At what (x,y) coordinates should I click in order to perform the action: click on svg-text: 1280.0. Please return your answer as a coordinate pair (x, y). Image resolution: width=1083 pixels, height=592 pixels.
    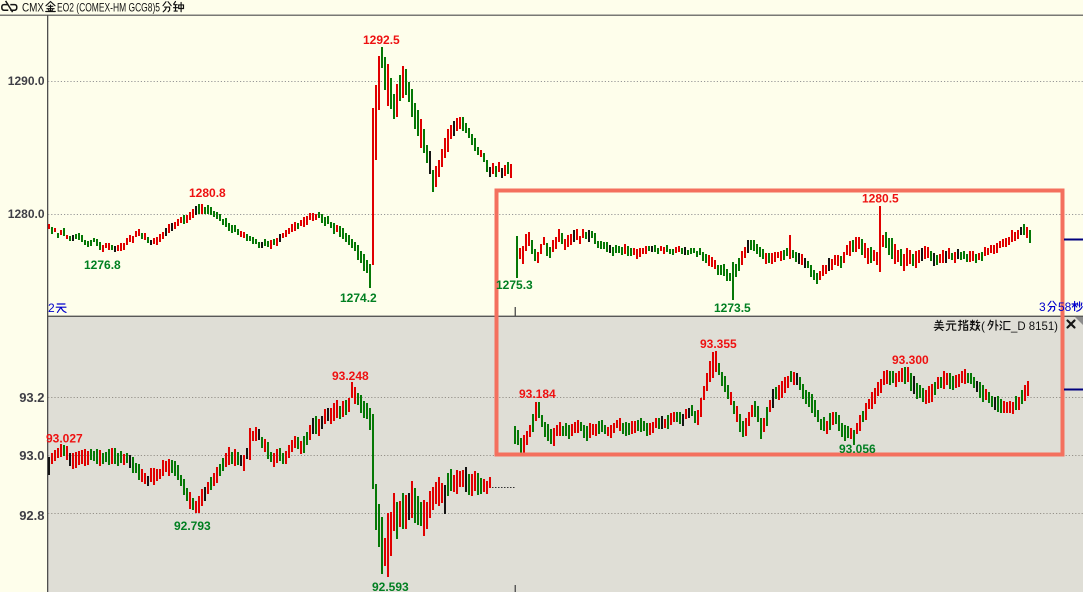
    Looking at the image, I should click on (26, 214).